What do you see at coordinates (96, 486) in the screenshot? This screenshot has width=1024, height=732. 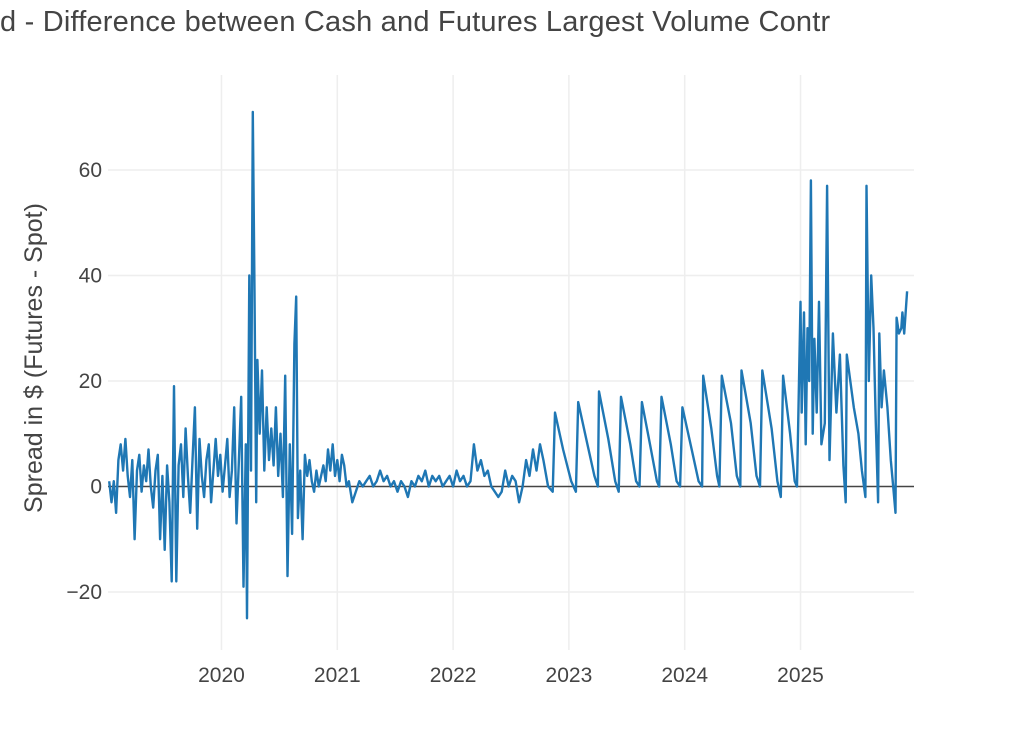 I see `y-tick-label: 0` at bounding box center [96, 486].